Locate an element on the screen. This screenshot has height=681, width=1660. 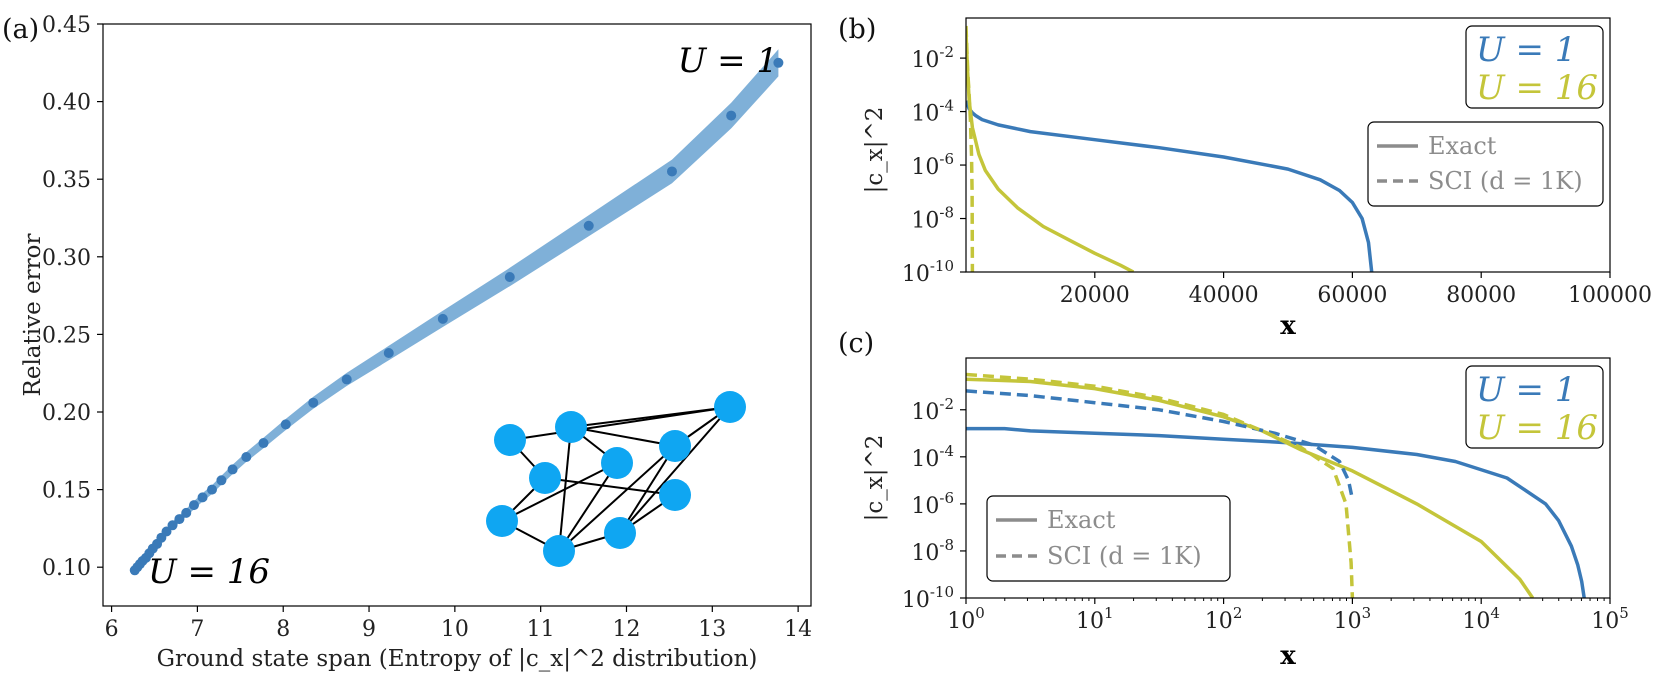
y-axis-label-c: |c_x|^2 is located at coordinates (875, 478).